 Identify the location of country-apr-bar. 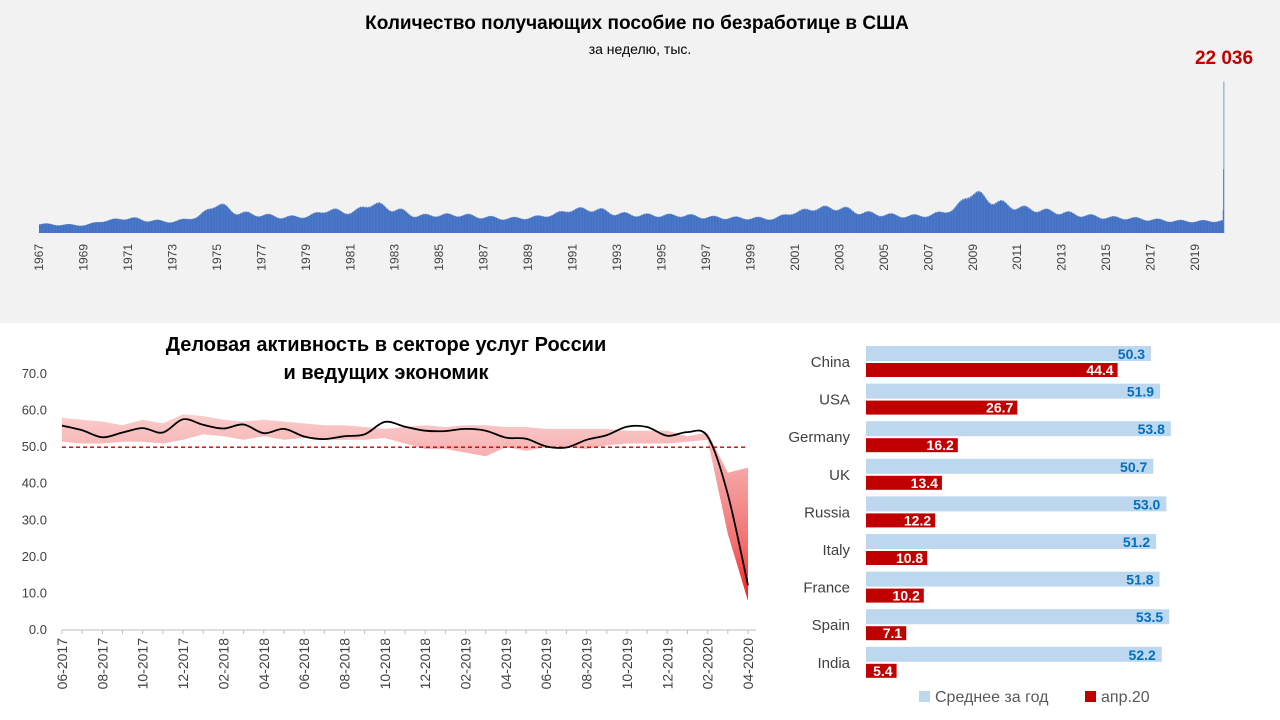
(992, 370).